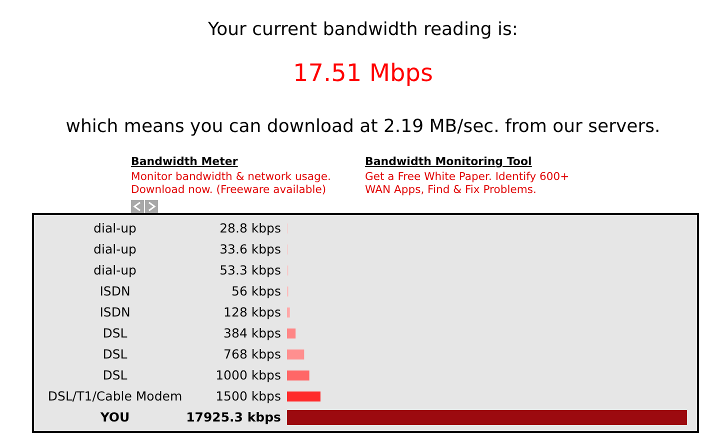  Describe the element at coordinates (115, 396) in the screenshot. I see `y-tick-label: DSL/T1/Cable Modem` at that location.